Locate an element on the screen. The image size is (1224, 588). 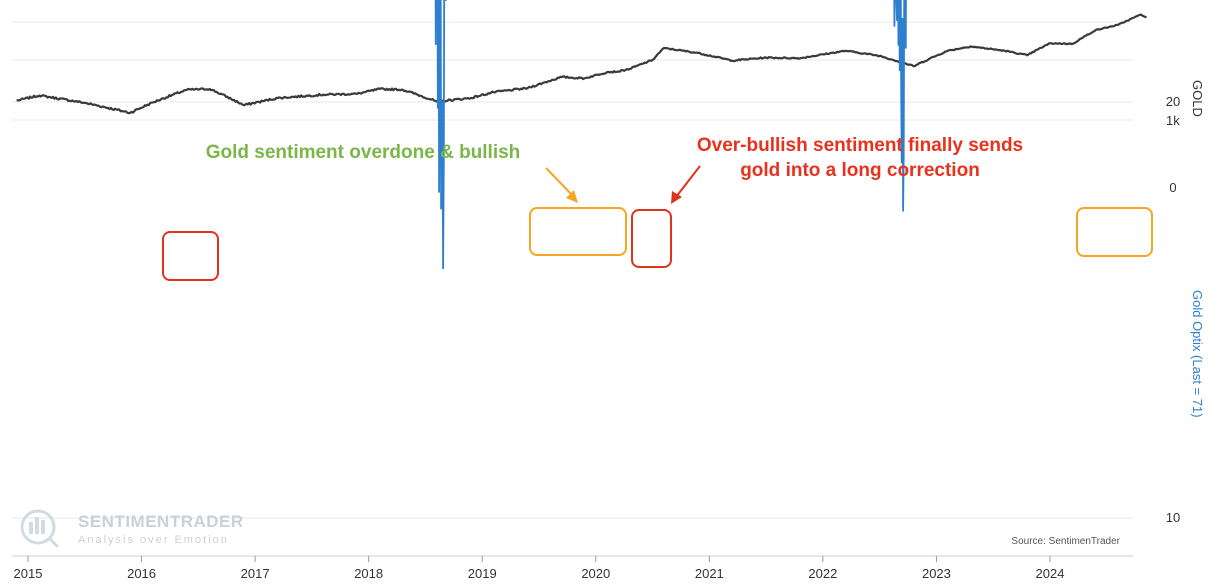
x-tick-label: 2020 is located at coordinates (595, 573).